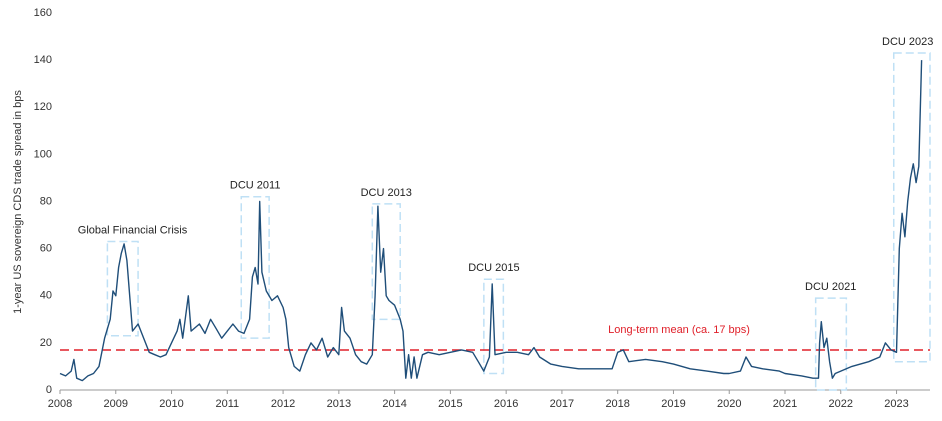  Describe the element at coordinates (841, 404) in the screenshot. I see `x-tick-label: 2022` at that location.